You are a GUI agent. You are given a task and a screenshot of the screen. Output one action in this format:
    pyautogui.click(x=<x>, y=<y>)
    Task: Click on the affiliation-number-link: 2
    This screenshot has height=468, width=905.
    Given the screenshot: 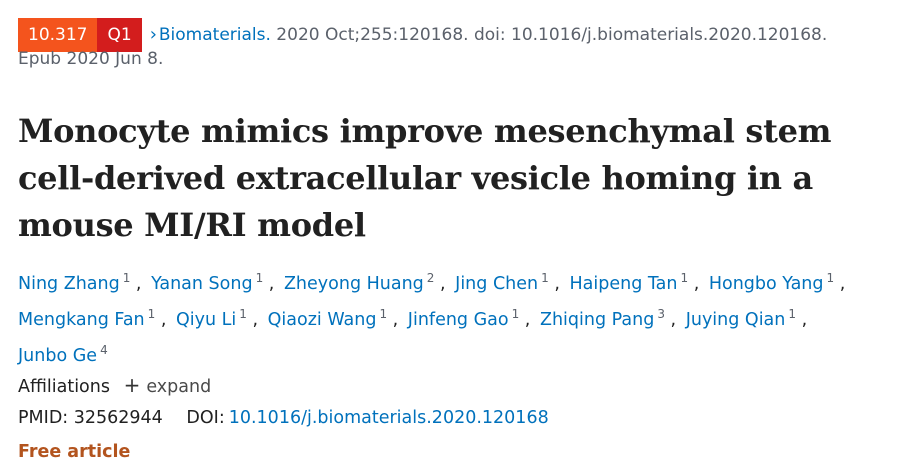 What is the action you would take?
    pyautogui.click(x=430, y=278)
    